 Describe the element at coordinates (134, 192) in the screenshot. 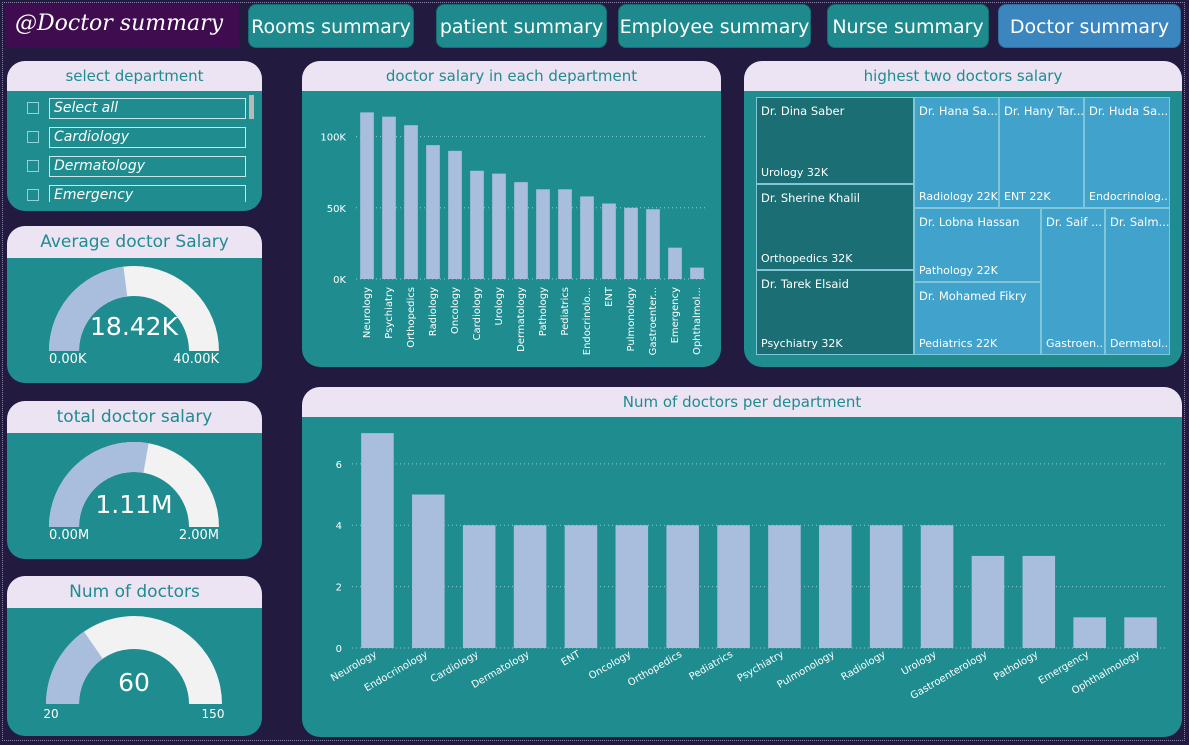

I see `slicer-item-emergency: Emergency` at that location.